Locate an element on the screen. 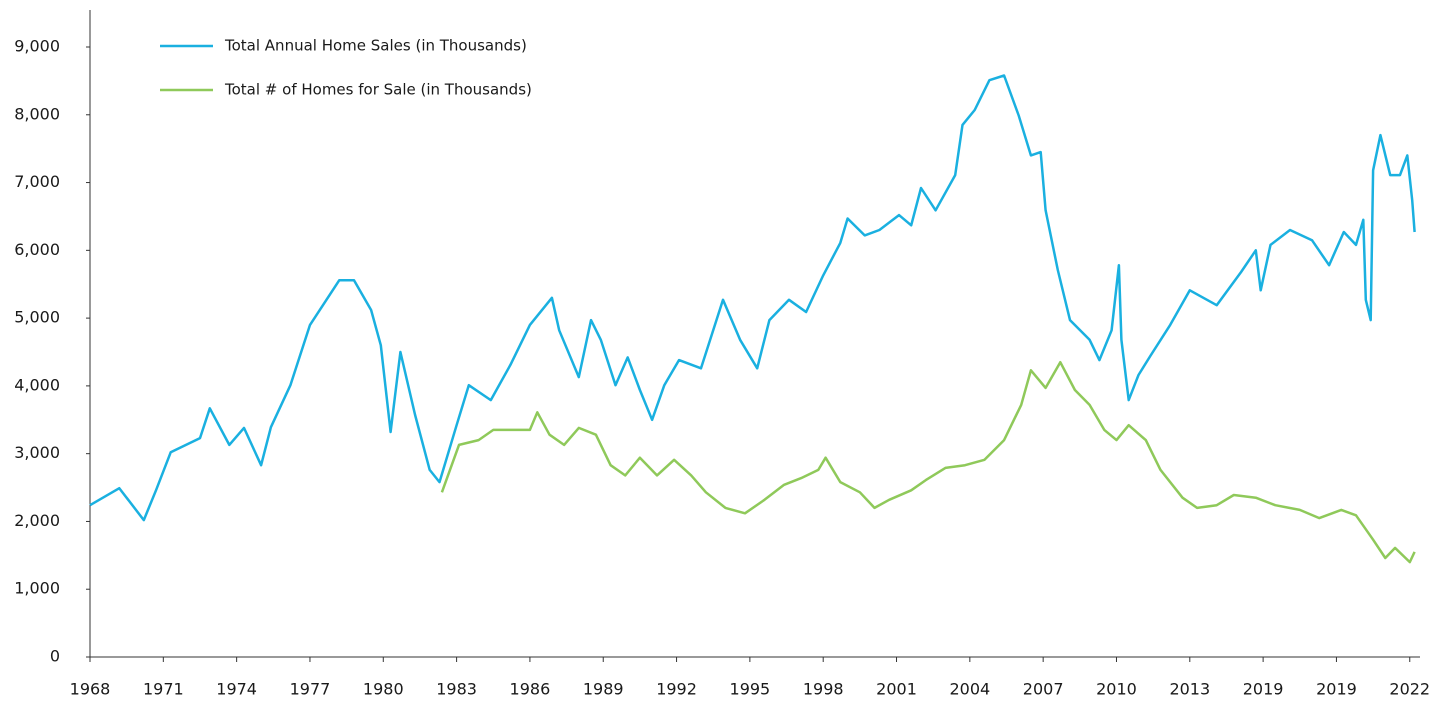 The height and width of the screenshot is (706, 1446). x-tick-label: 1998 is located at coordinates (823, 689).